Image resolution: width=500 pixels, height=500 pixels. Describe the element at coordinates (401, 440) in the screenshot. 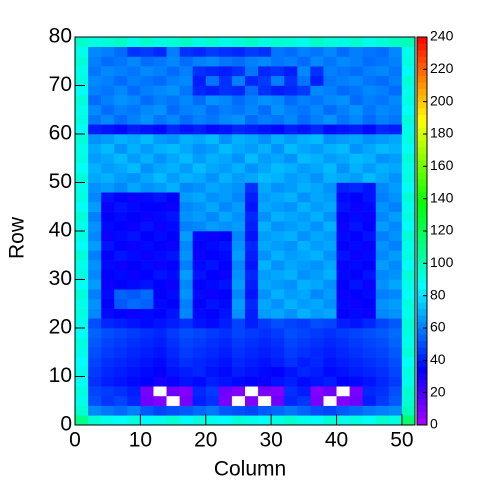

I see `x-tick-label: 50` at that location.